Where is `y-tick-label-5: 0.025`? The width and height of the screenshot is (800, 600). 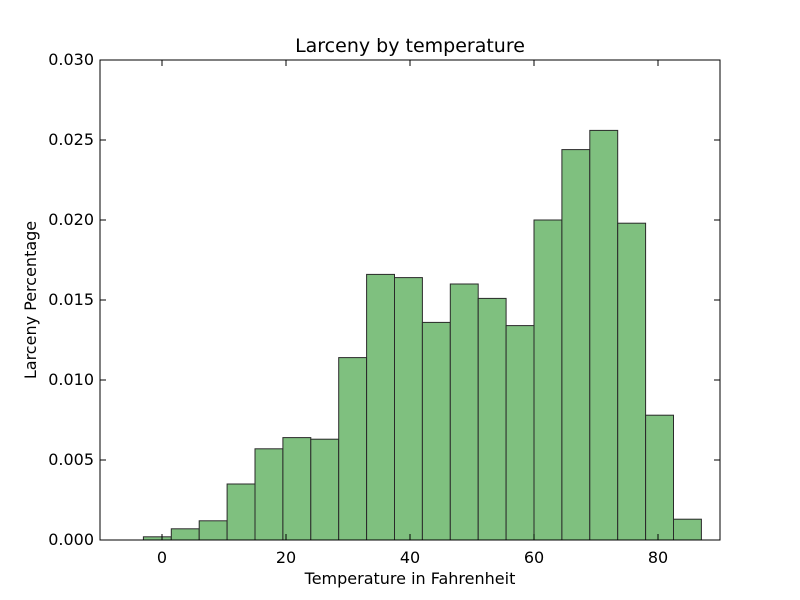 y-tick-label-5: 0.025 is located at coordinates (71, 139).